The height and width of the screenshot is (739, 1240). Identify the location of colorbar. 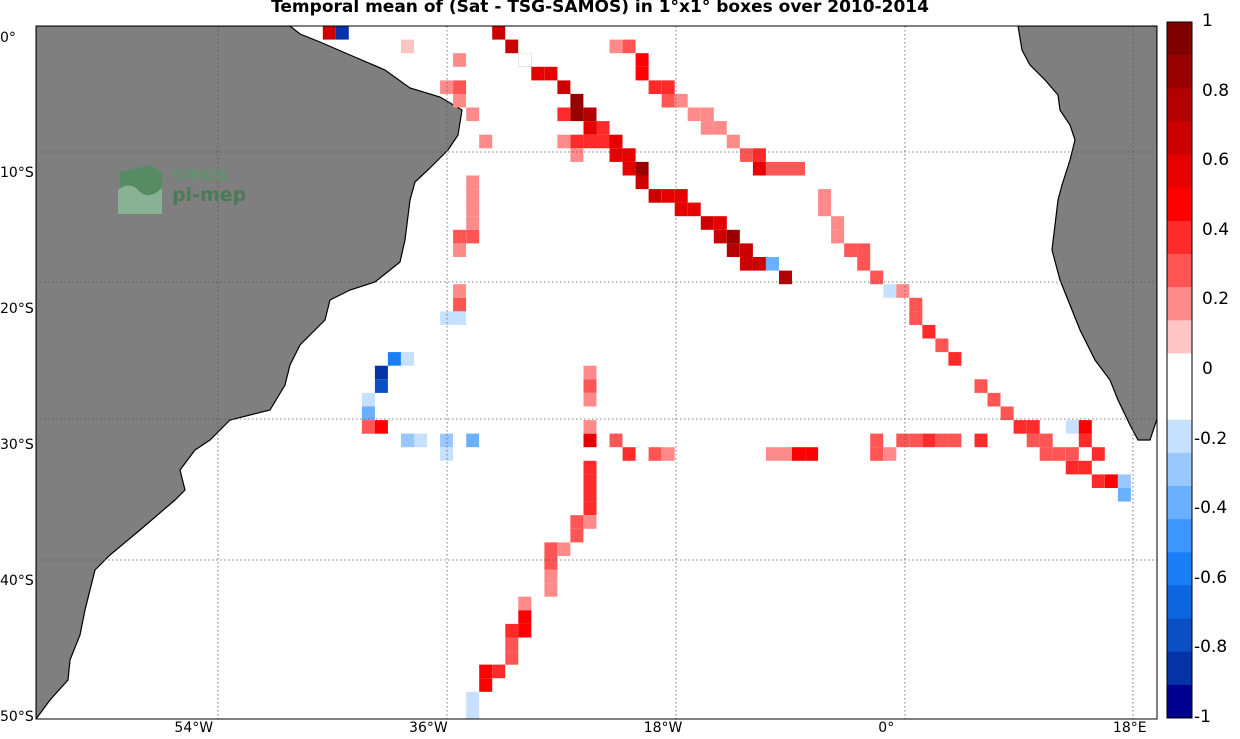
(1179, 370).